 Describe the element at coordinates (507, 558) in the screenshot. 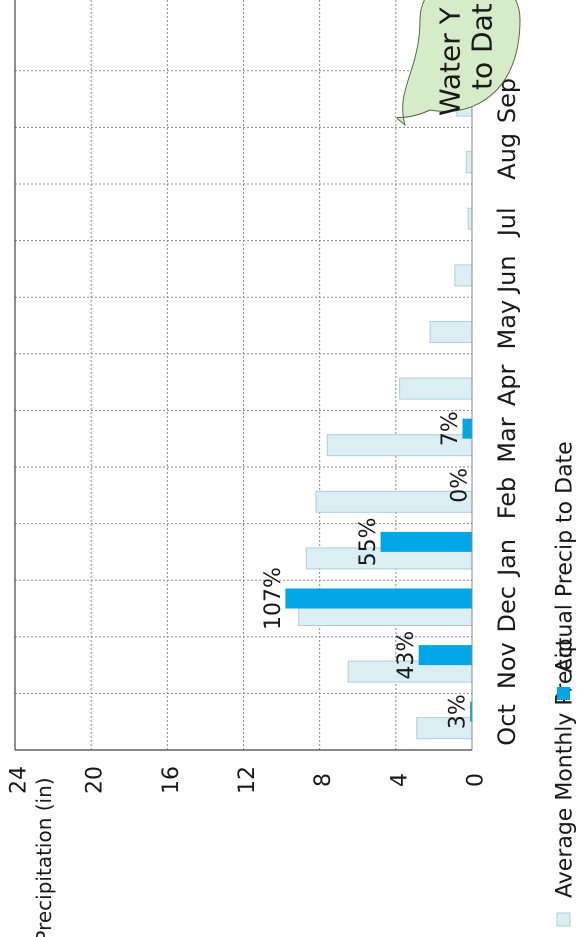

I see `category-tick-label-jan: Jan` at that location.